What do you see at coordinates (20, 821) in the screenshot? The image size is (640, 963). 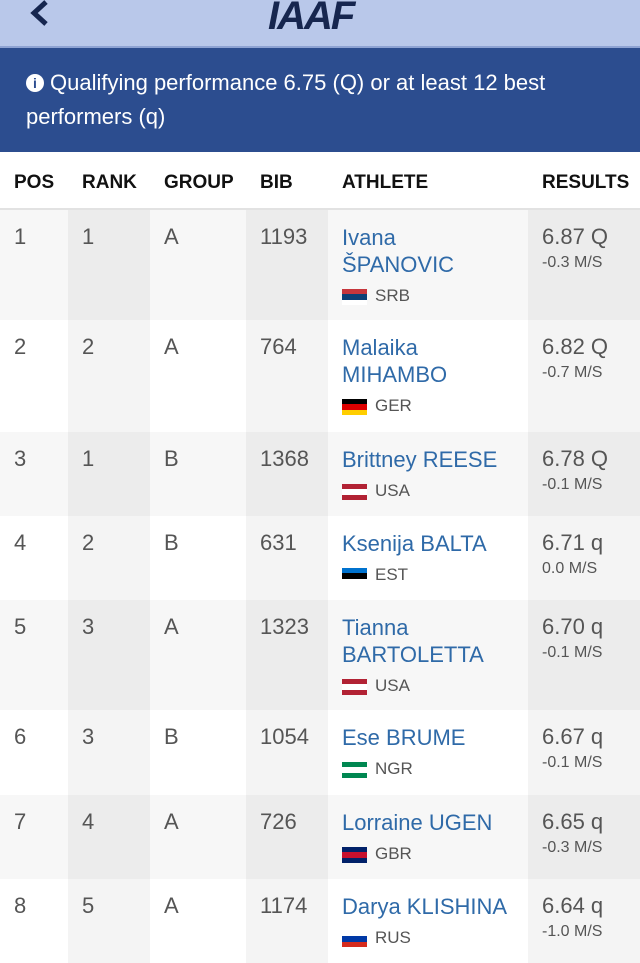 I see `cell-pos: 7` at bounding box center [20, 821].